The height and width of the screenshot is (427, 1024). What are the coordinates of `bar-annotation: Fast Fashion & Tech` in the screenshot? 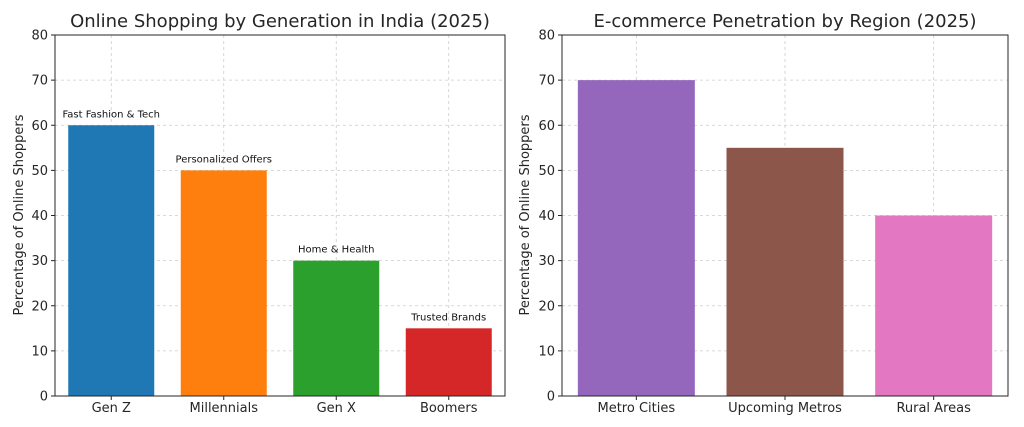 It's located at (111, 114).